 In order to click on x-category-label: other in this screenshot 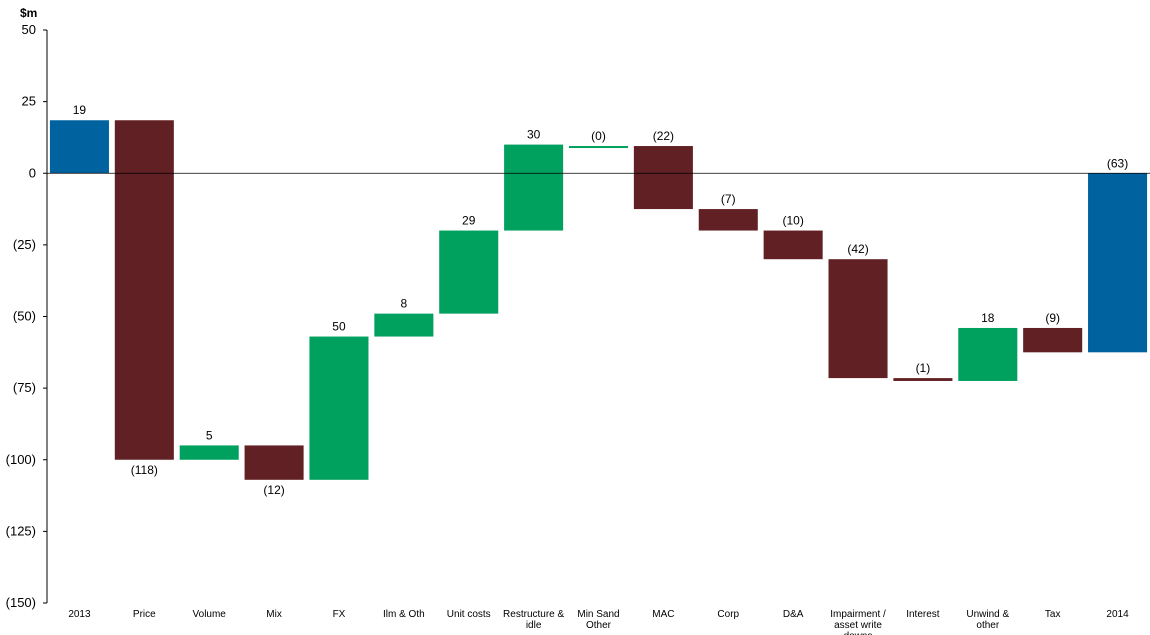, I will do `click(987, 625)`.